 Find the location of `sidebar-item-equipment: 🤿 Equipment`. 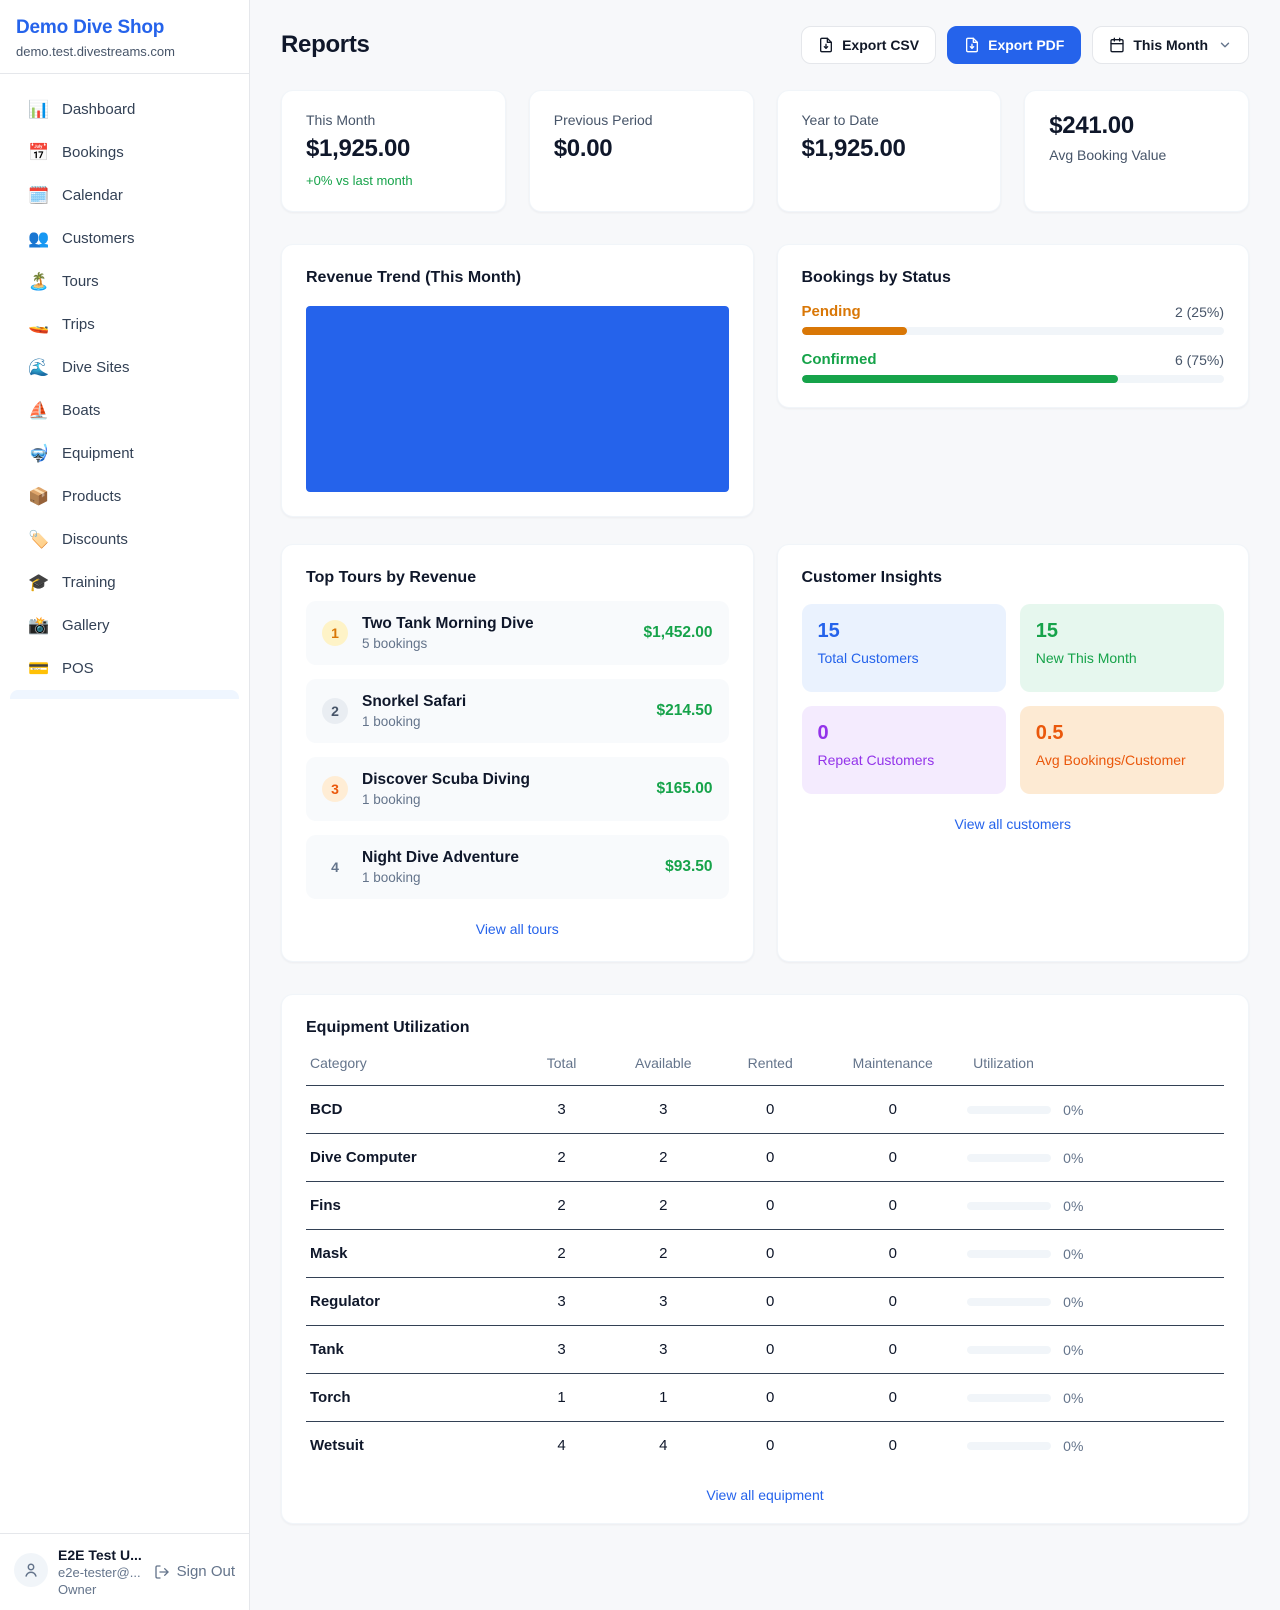

sidebar-item-equipment: 🤿 Equipment is located at coordinates (124, 453).